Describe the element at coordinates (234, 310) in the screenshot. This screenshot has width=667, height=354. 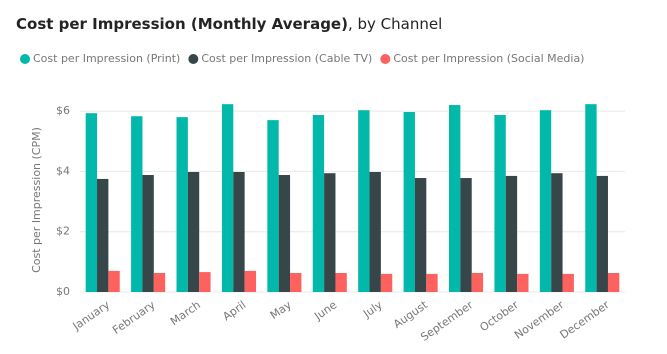
I see `x-tick-label: April` at that location.